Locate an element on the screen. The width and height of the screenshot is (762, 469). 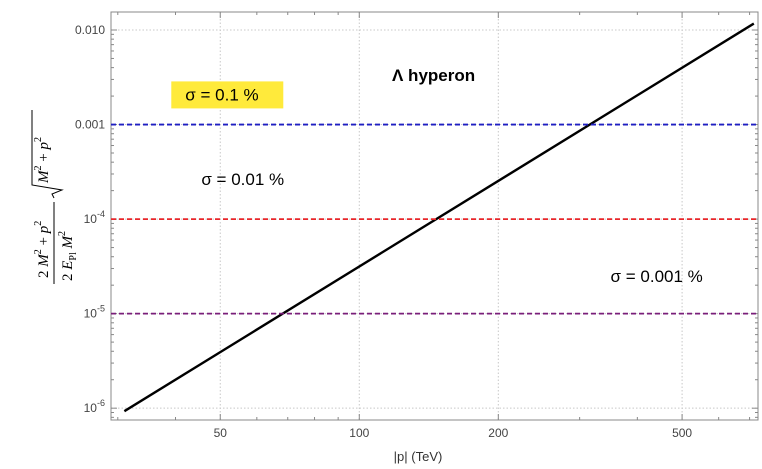
svg-text: 2 M2 + p2 is located at coordinates (42, 249).